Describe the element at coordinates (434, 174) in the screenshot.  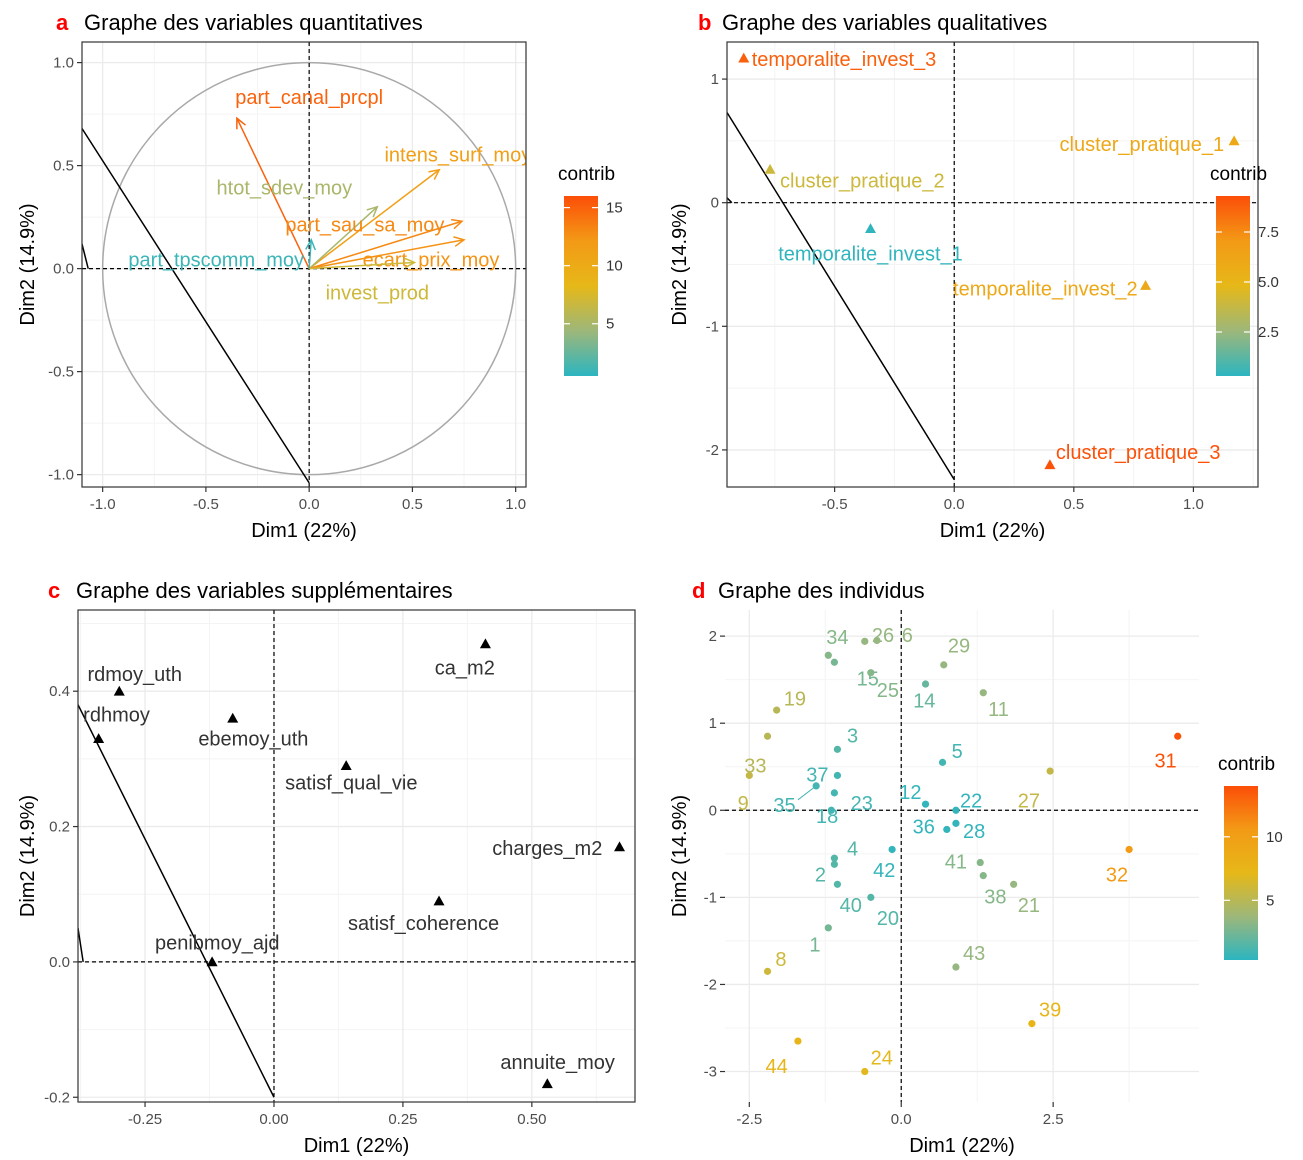
I see `arrowhead-intens_surf_moy` at that location.